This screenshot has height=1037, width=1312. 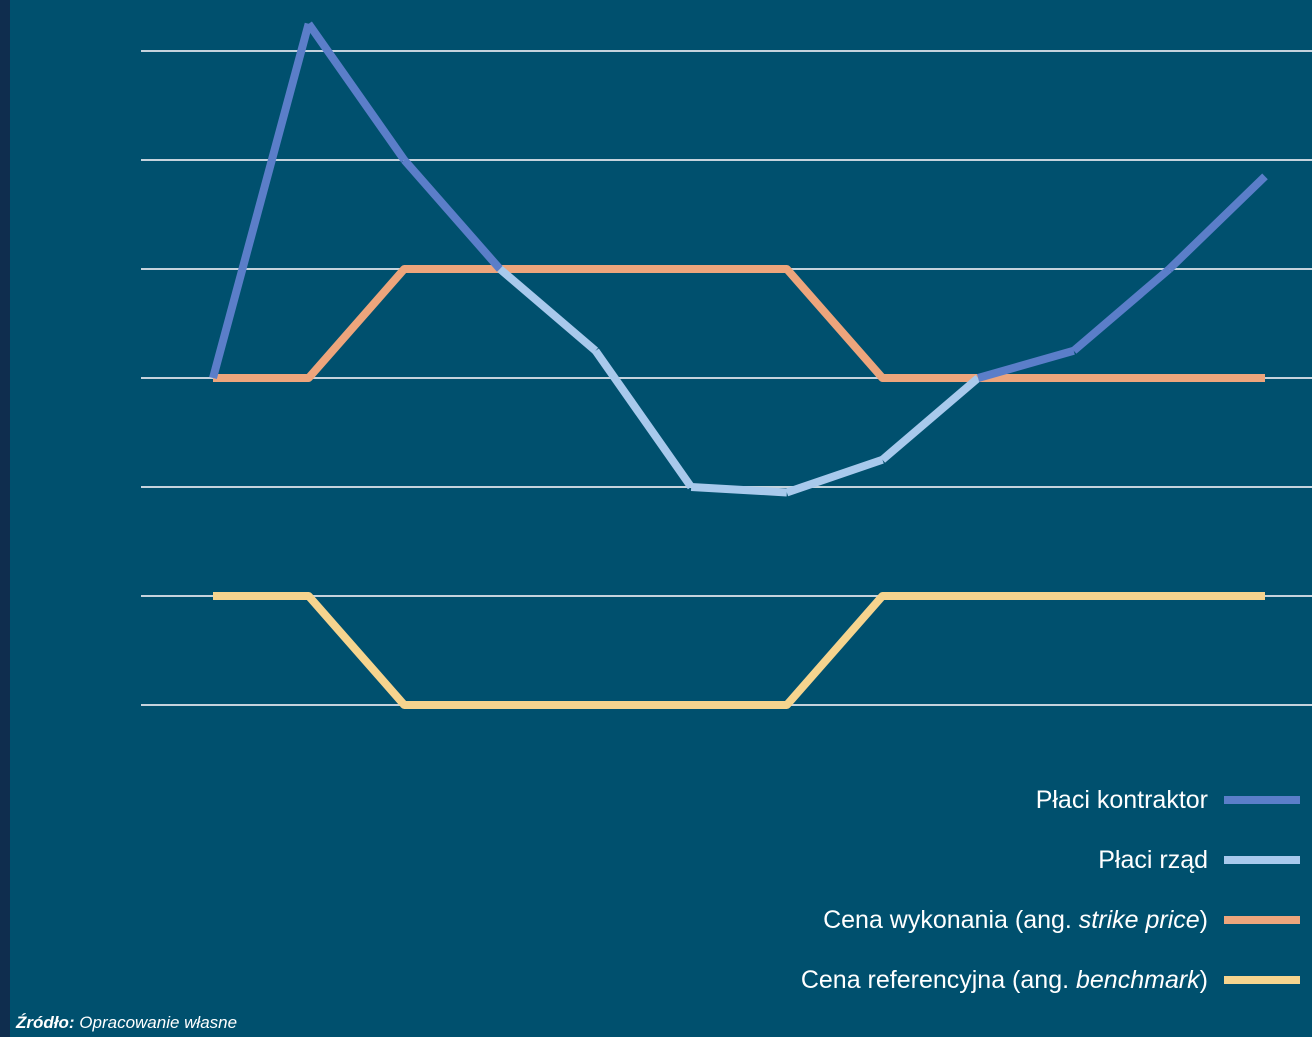 What do you see at coordinates (938, 979) in the screenshot?
I see `legend-benchmark-prefix: Cena referencyjna (ang.` at bounding box center [938, 979].